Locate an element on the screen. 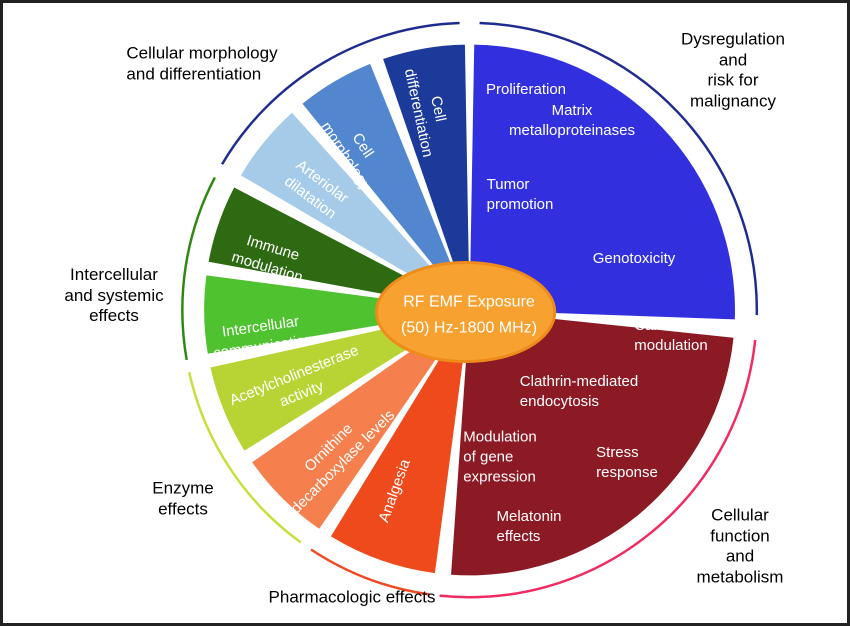  slice-cellular-function-metabolism is located at coordinates (592, 443).